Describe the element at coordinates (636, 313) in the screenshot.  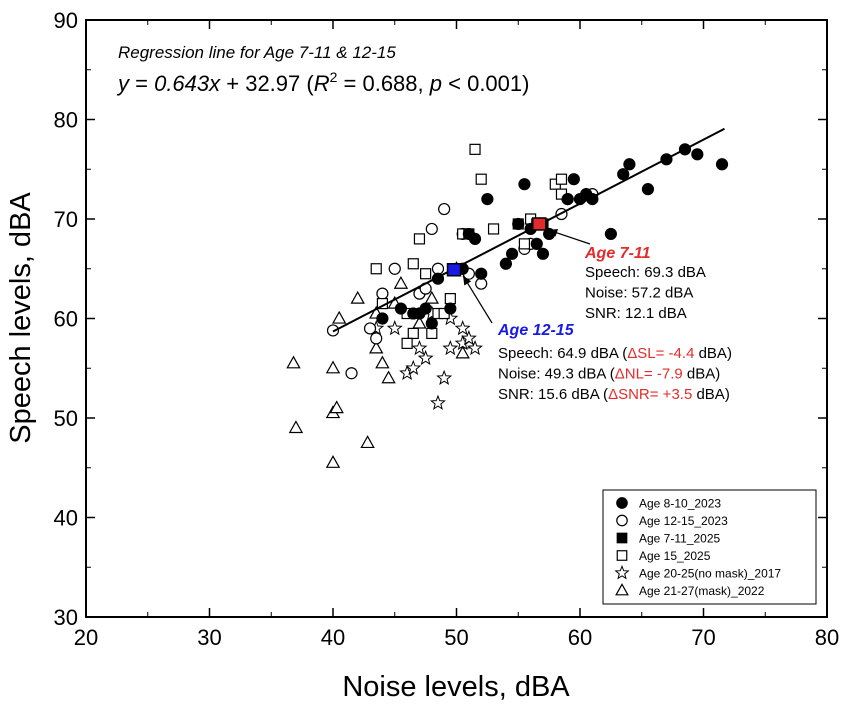
I see `highlight-line: SNR: 12.1 dBA` at that location.